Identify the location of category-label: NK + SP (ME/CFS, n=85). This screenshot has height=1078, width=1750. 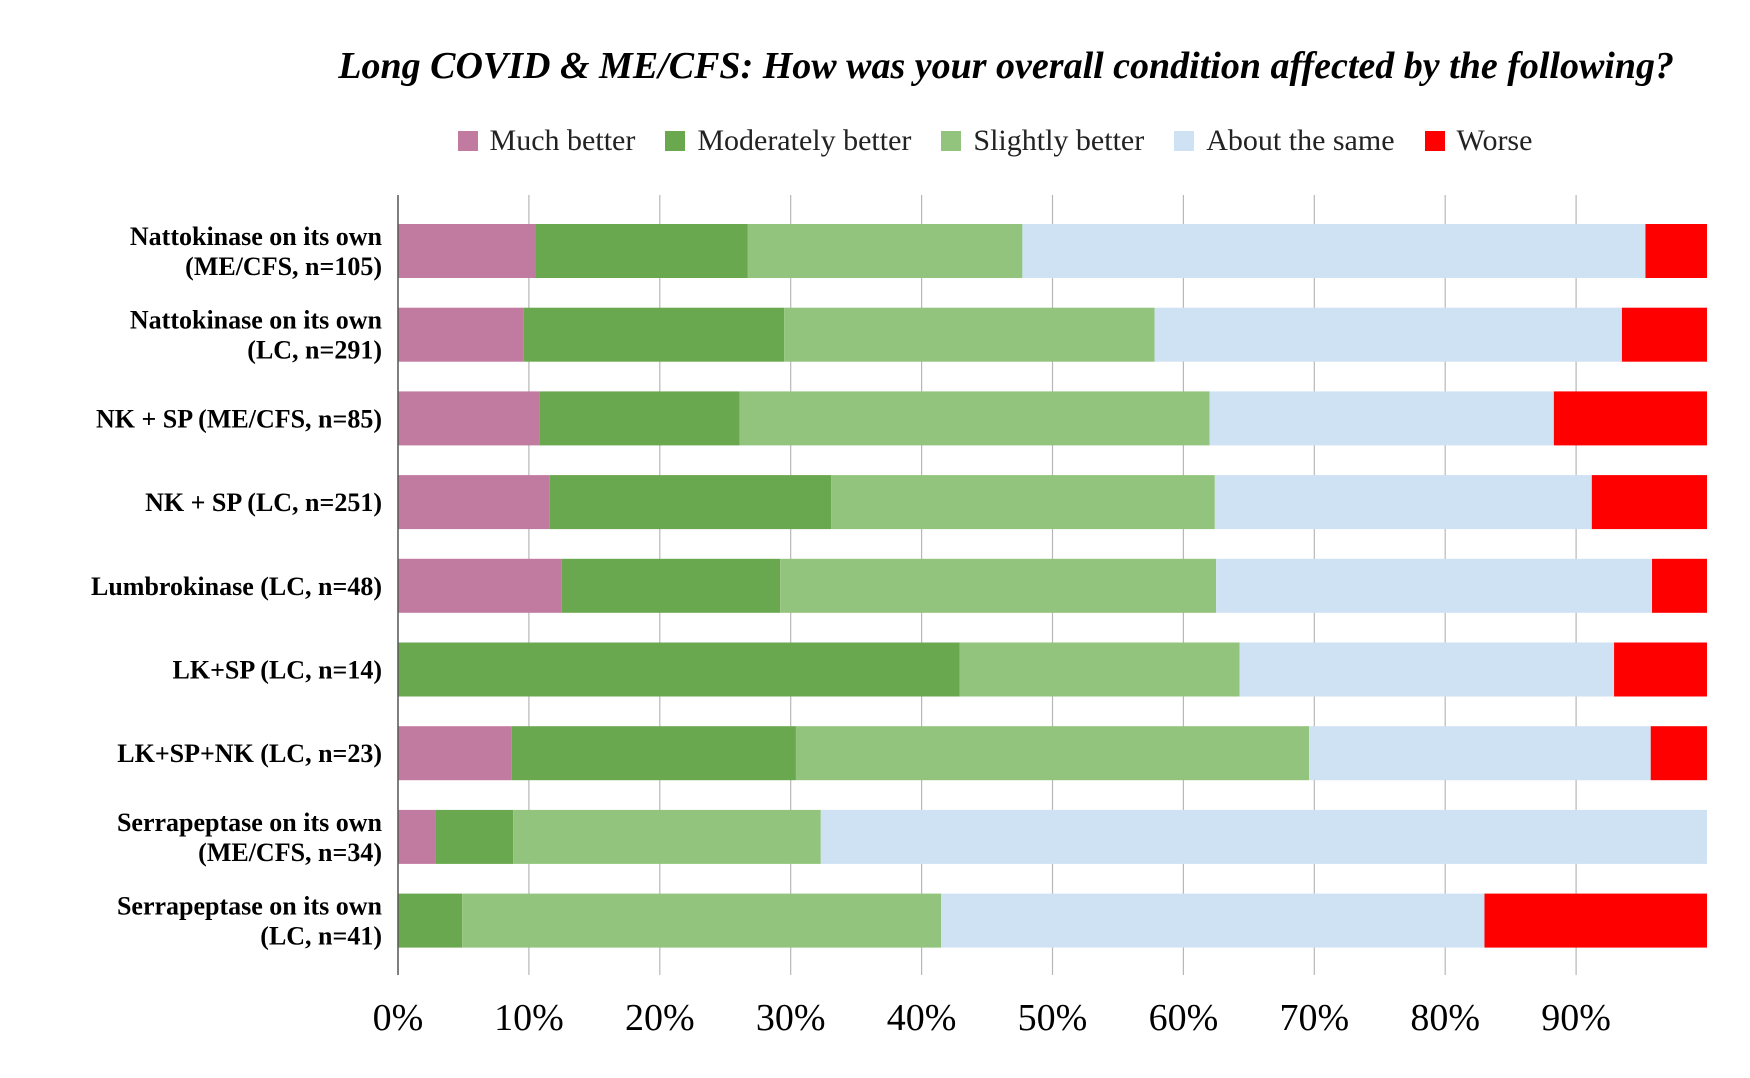
(239, 418).